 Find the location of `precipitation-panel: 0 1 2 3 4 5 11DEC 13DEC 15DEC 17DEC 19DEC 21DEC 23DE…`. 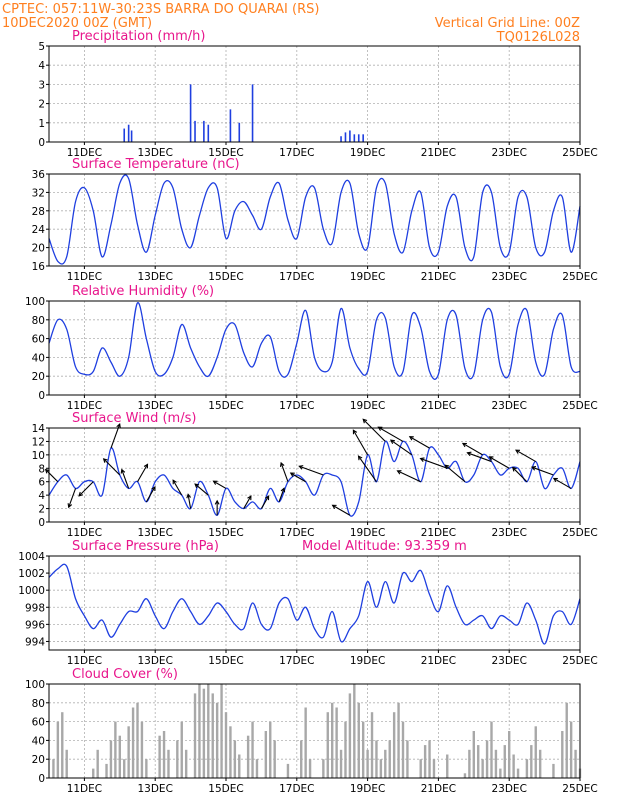

precipitation-panel: 0 1 2 3 4 5 11DEC 13DEC 15DEC 17DEC 19DEC 21DEC 23DE… is located at coordinates (317, 94).